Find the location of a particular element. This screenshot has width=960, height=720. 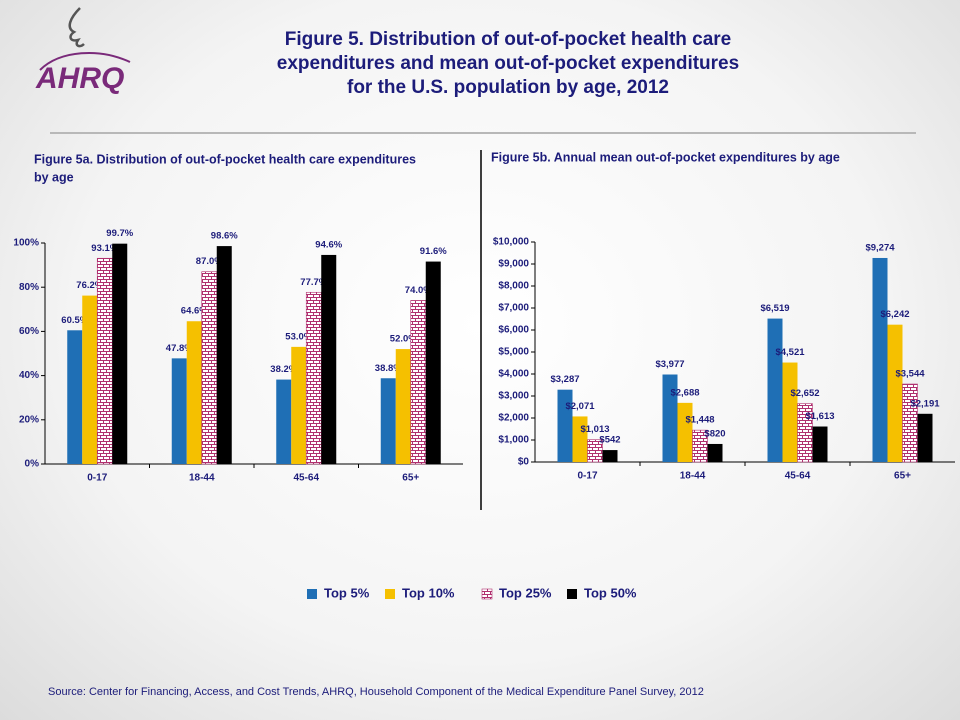

y-tick-label: $1,000 is located at coordinates (513, 440).